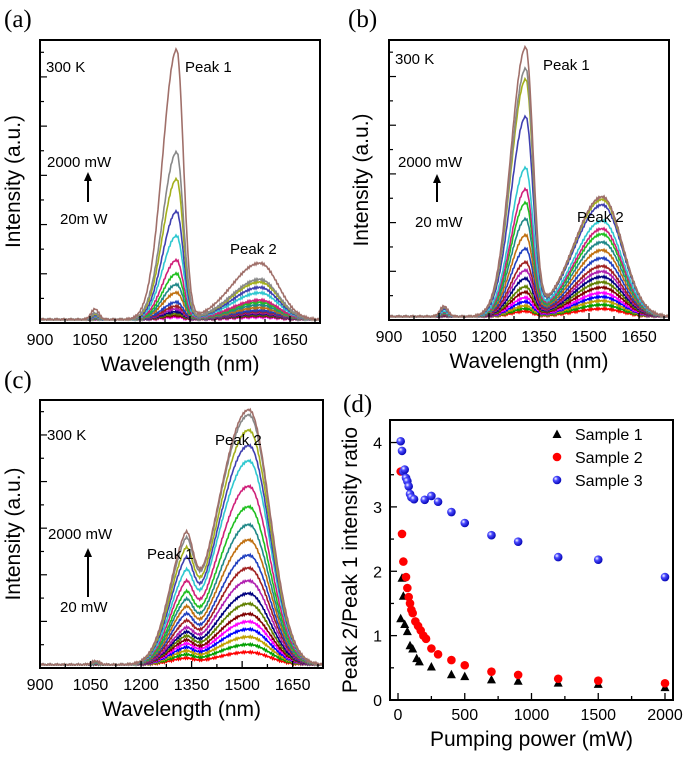 This screenshot has height=761, width=685. What do you see at coordinates (350, 560) in the screenshot?
I see `y-axis-label: Peak 2/Peak 1 intensity ratio` at bounding box center [350, 560].